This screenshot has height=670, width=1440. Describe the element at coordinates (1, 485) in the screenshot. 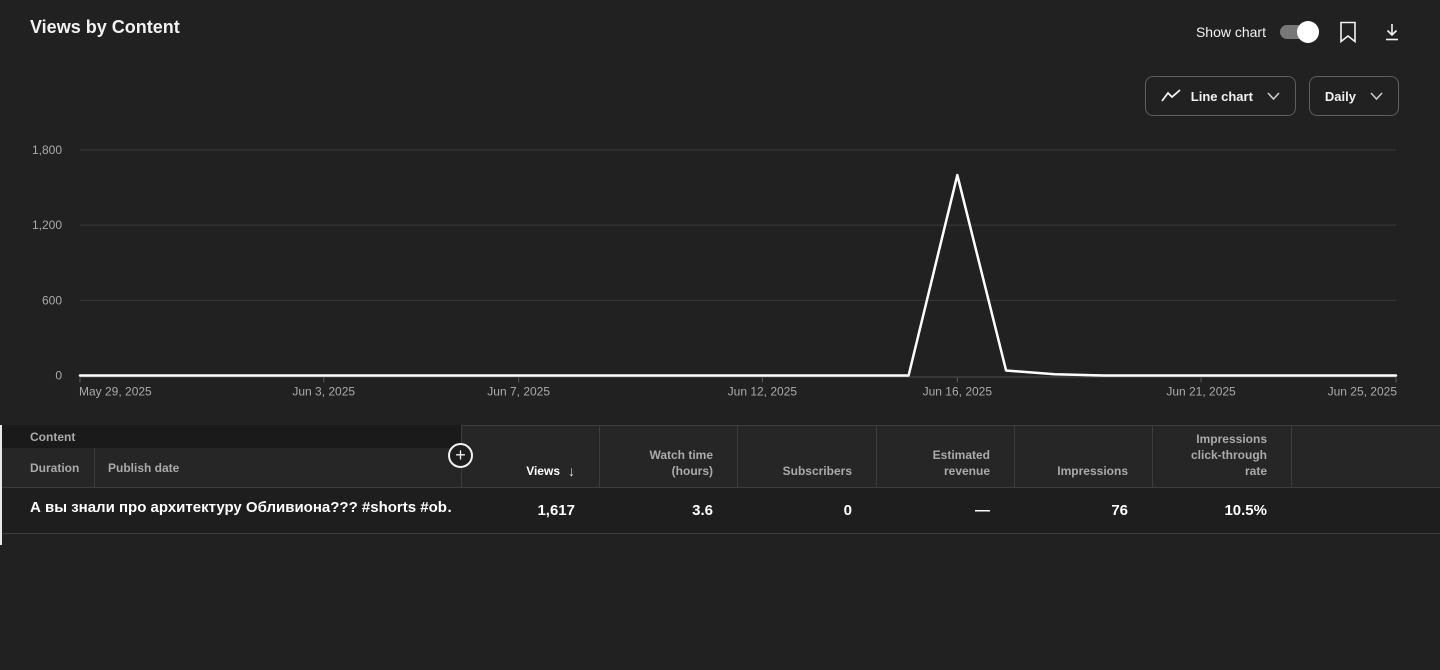

I see `table-left-edge` at that location.